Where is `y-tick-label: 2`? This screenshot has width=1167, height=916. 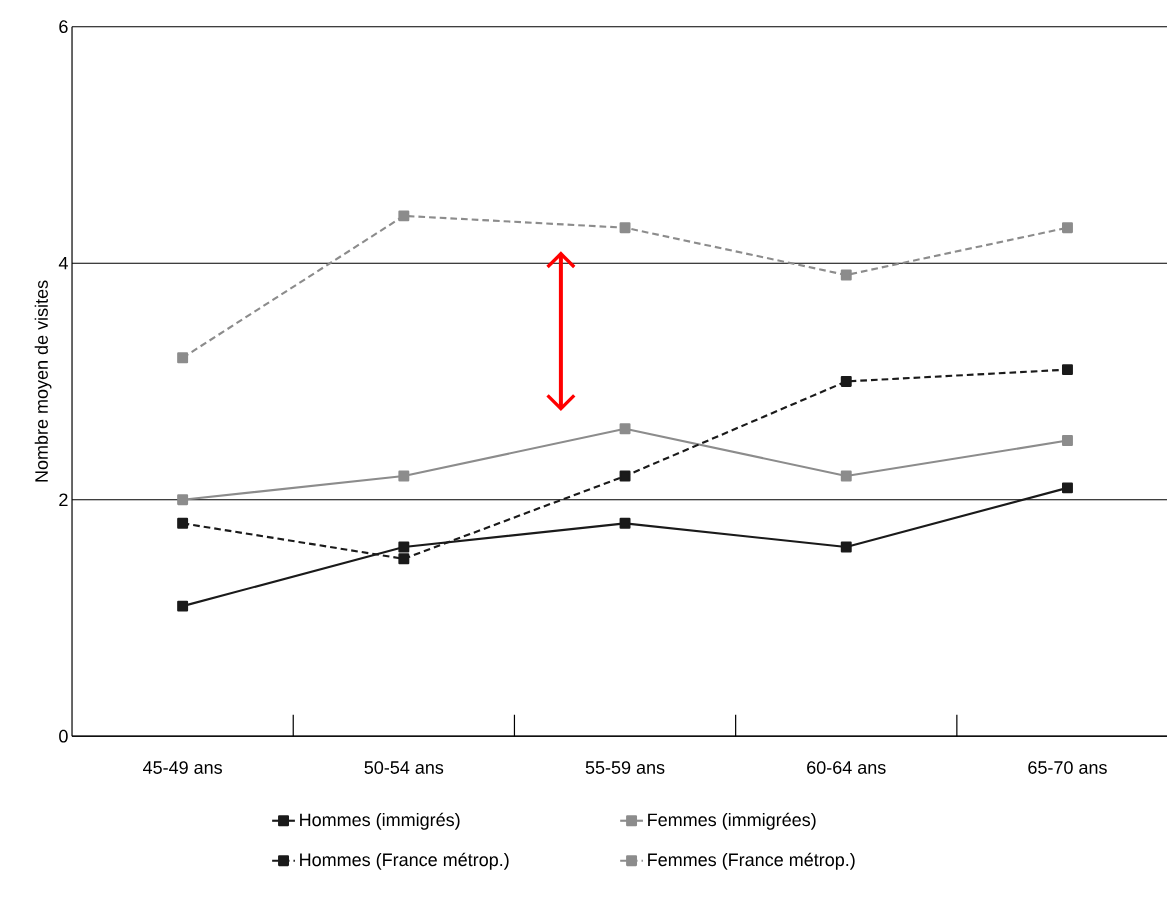 y-tick-label: 2 is located at coordinates (63, 499).